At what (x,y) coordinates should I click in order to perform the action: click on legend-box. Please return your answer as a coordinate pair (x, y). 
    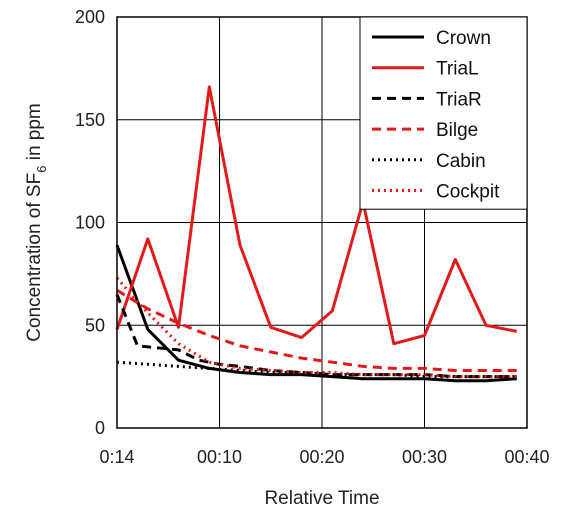
    Looking at the image, I should click on (443, 113).